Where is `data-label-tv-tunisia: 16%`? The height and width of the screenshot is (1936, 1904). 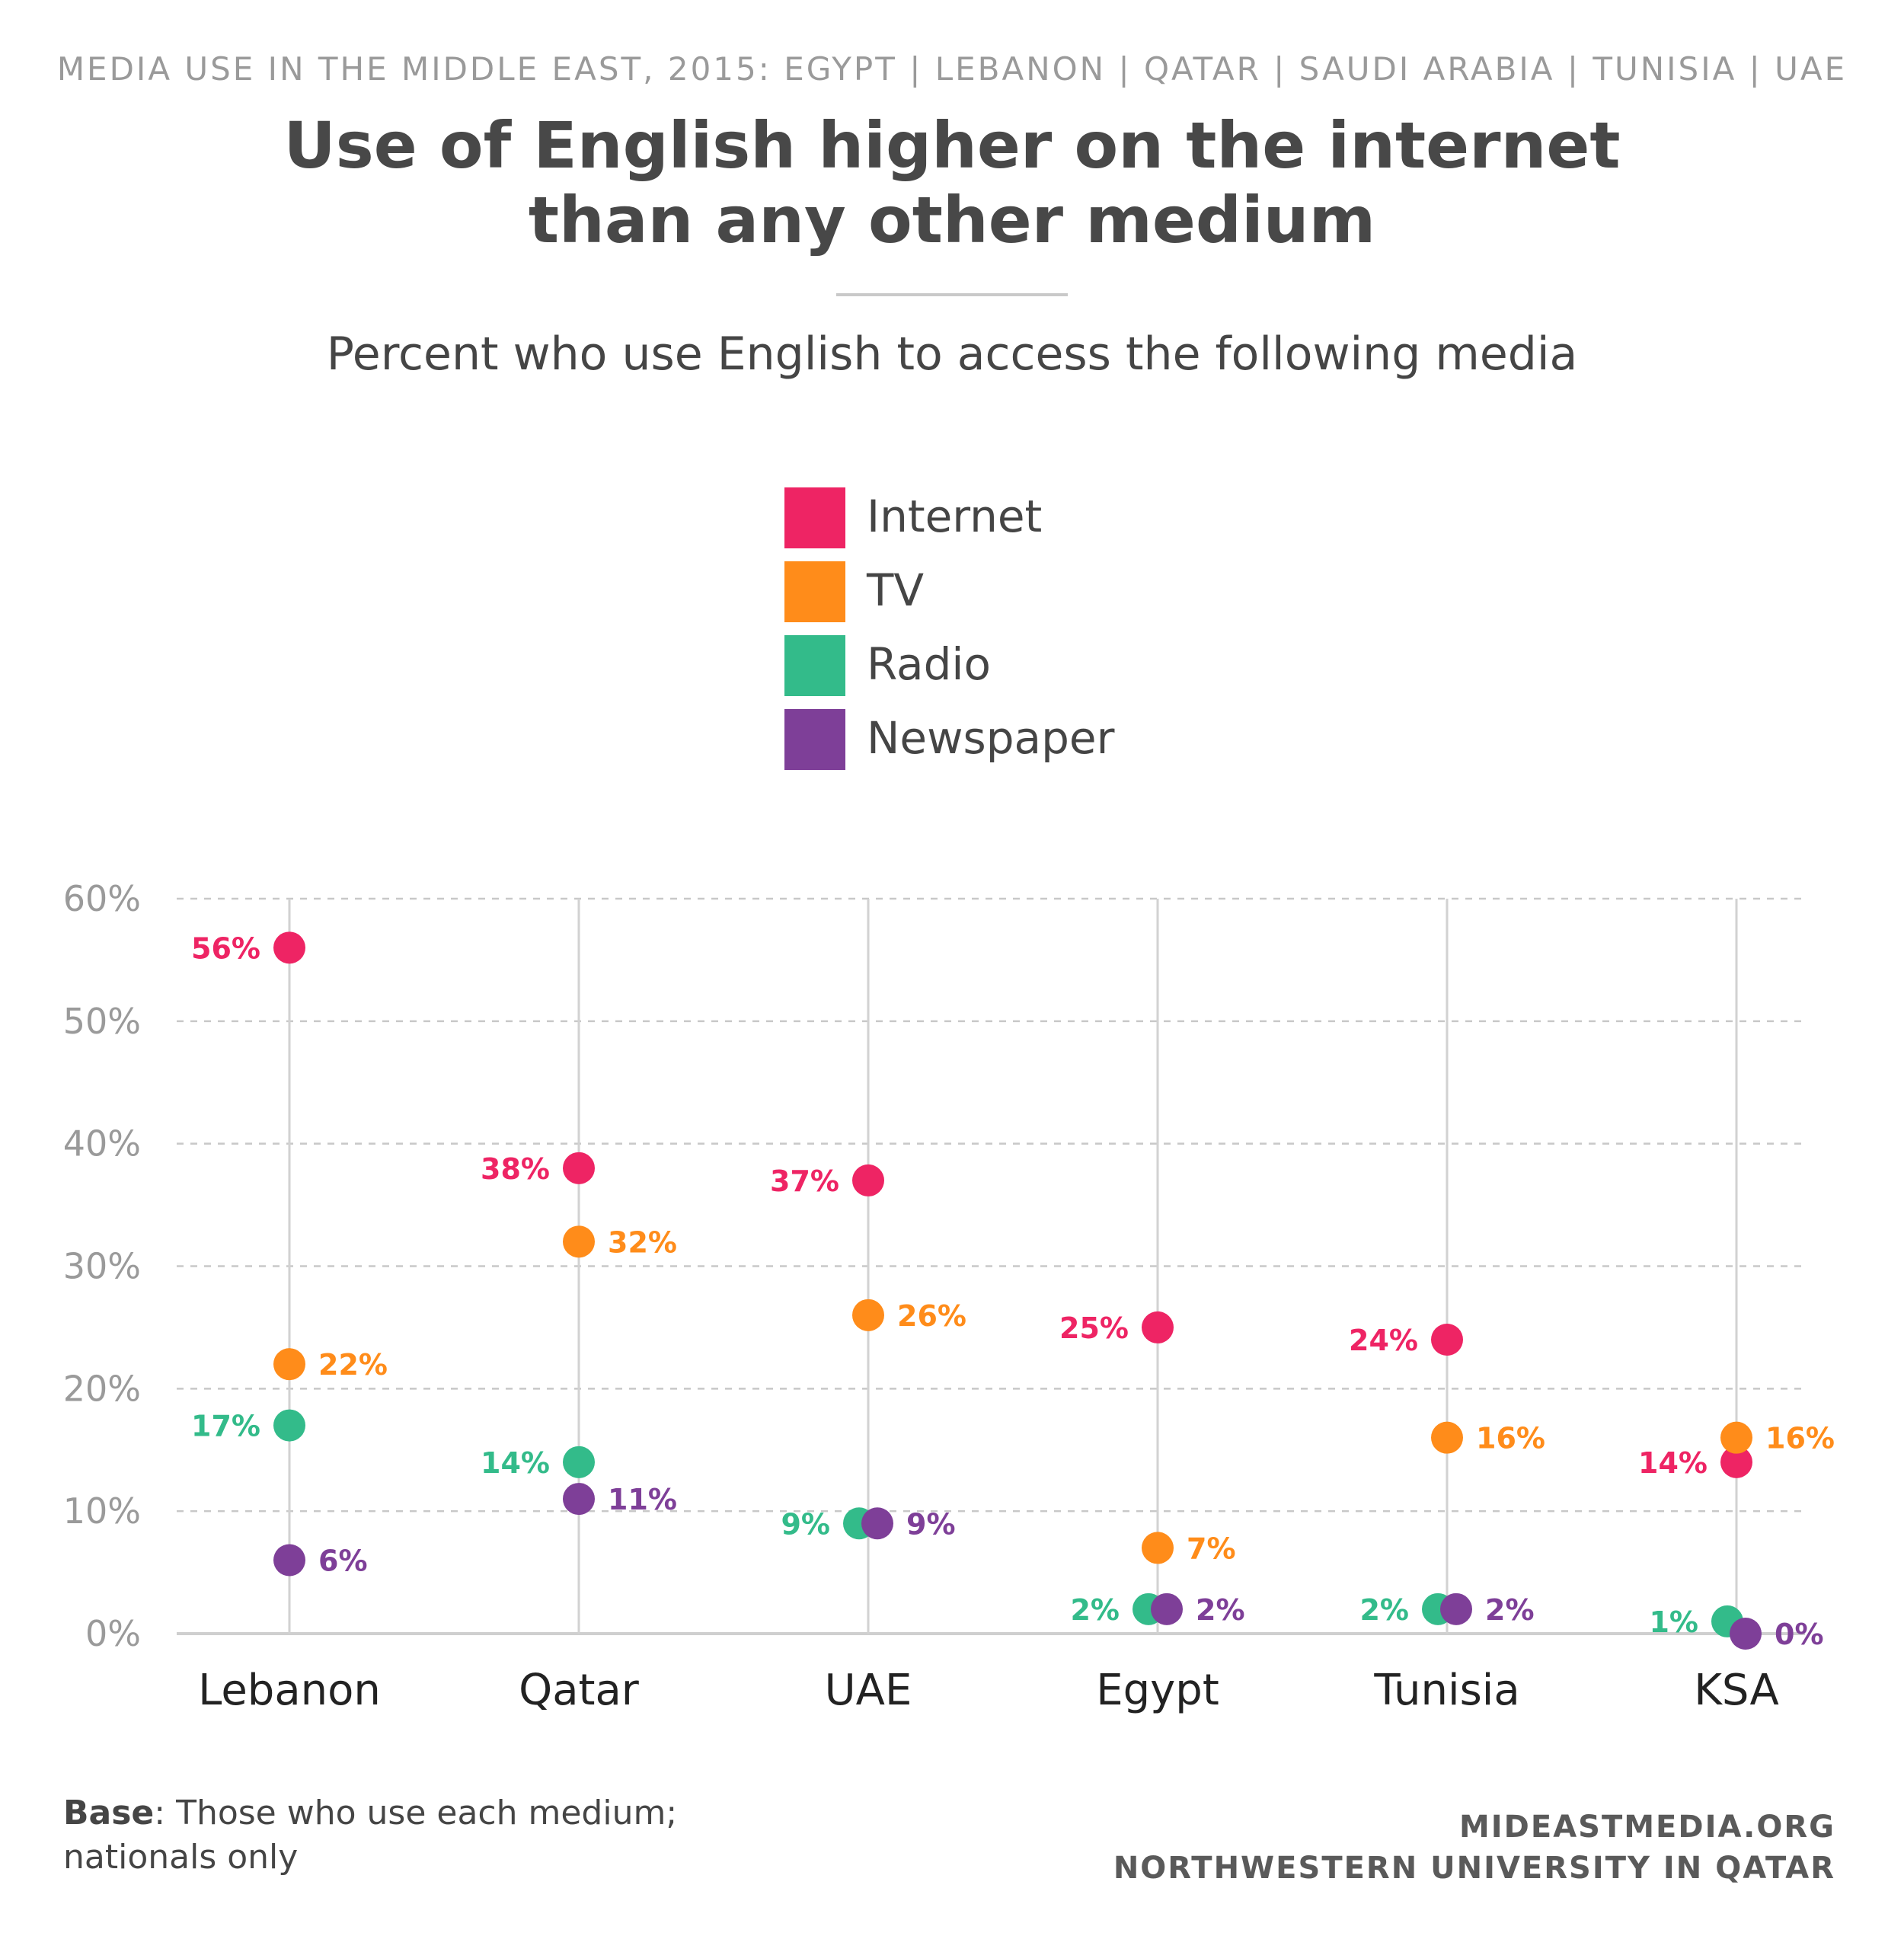
data-label-tv-tunisia: 16% is located at coordinates (1511, 1438).